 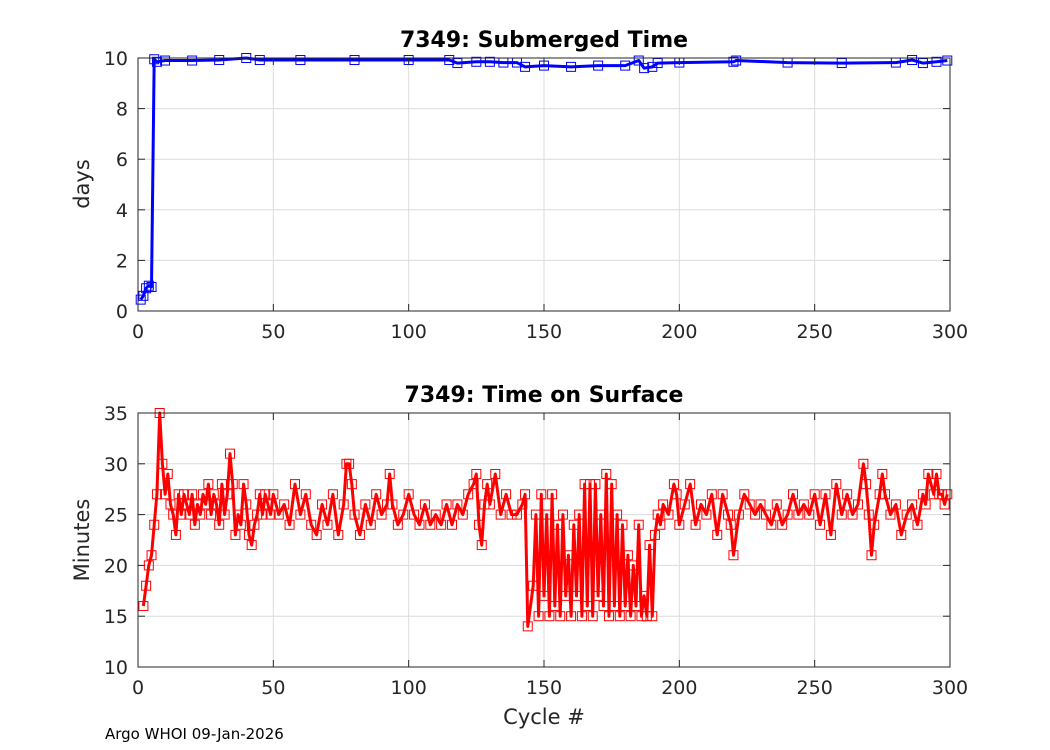 What do you see at coordinates (815, 332) in the screenshot?
I see `x-tick-label: 250` at bounding box center [815, 332].